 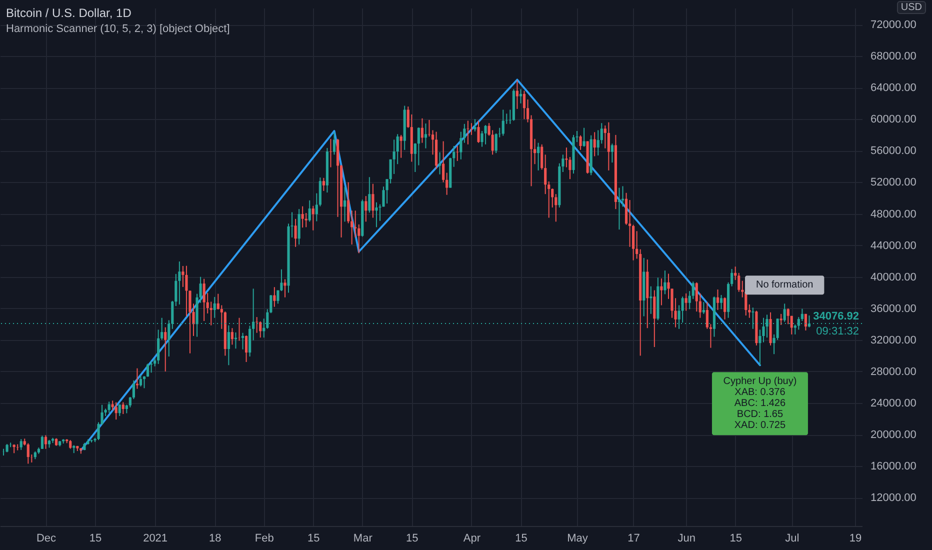 I want to click on x-tick-label: 18, so click(x=215, y=538).